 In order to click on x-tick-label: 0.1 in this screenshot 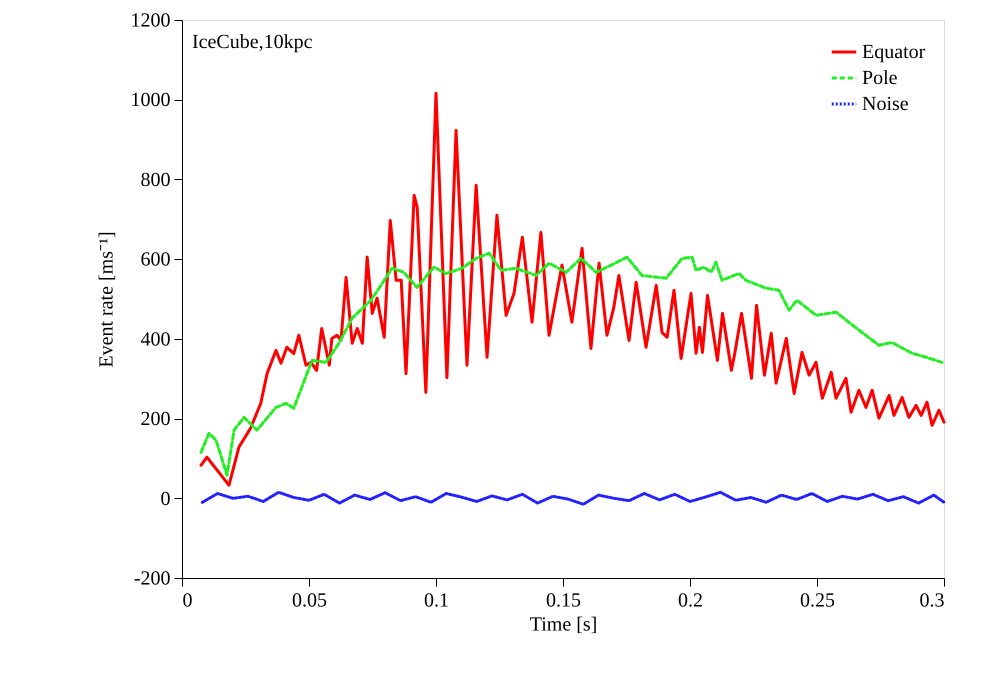, I will do `click(436, 601)`.